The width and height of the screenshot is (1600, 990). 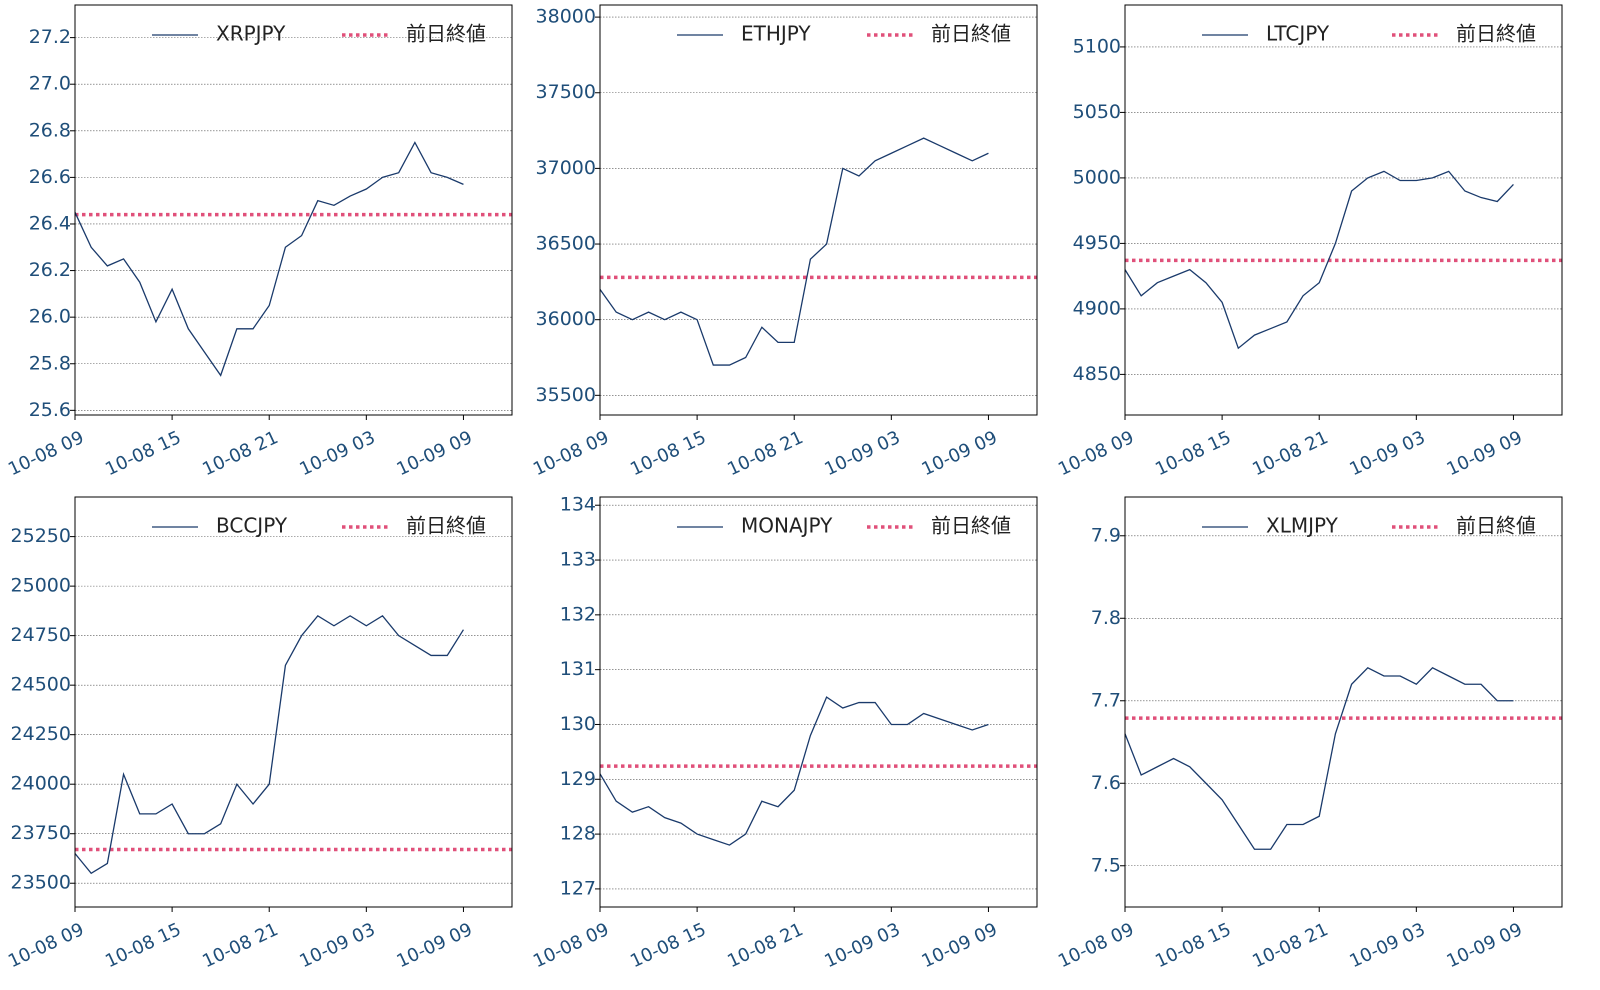 I want to click on legend-label: MONAJPY, so click(x=787, y=526).